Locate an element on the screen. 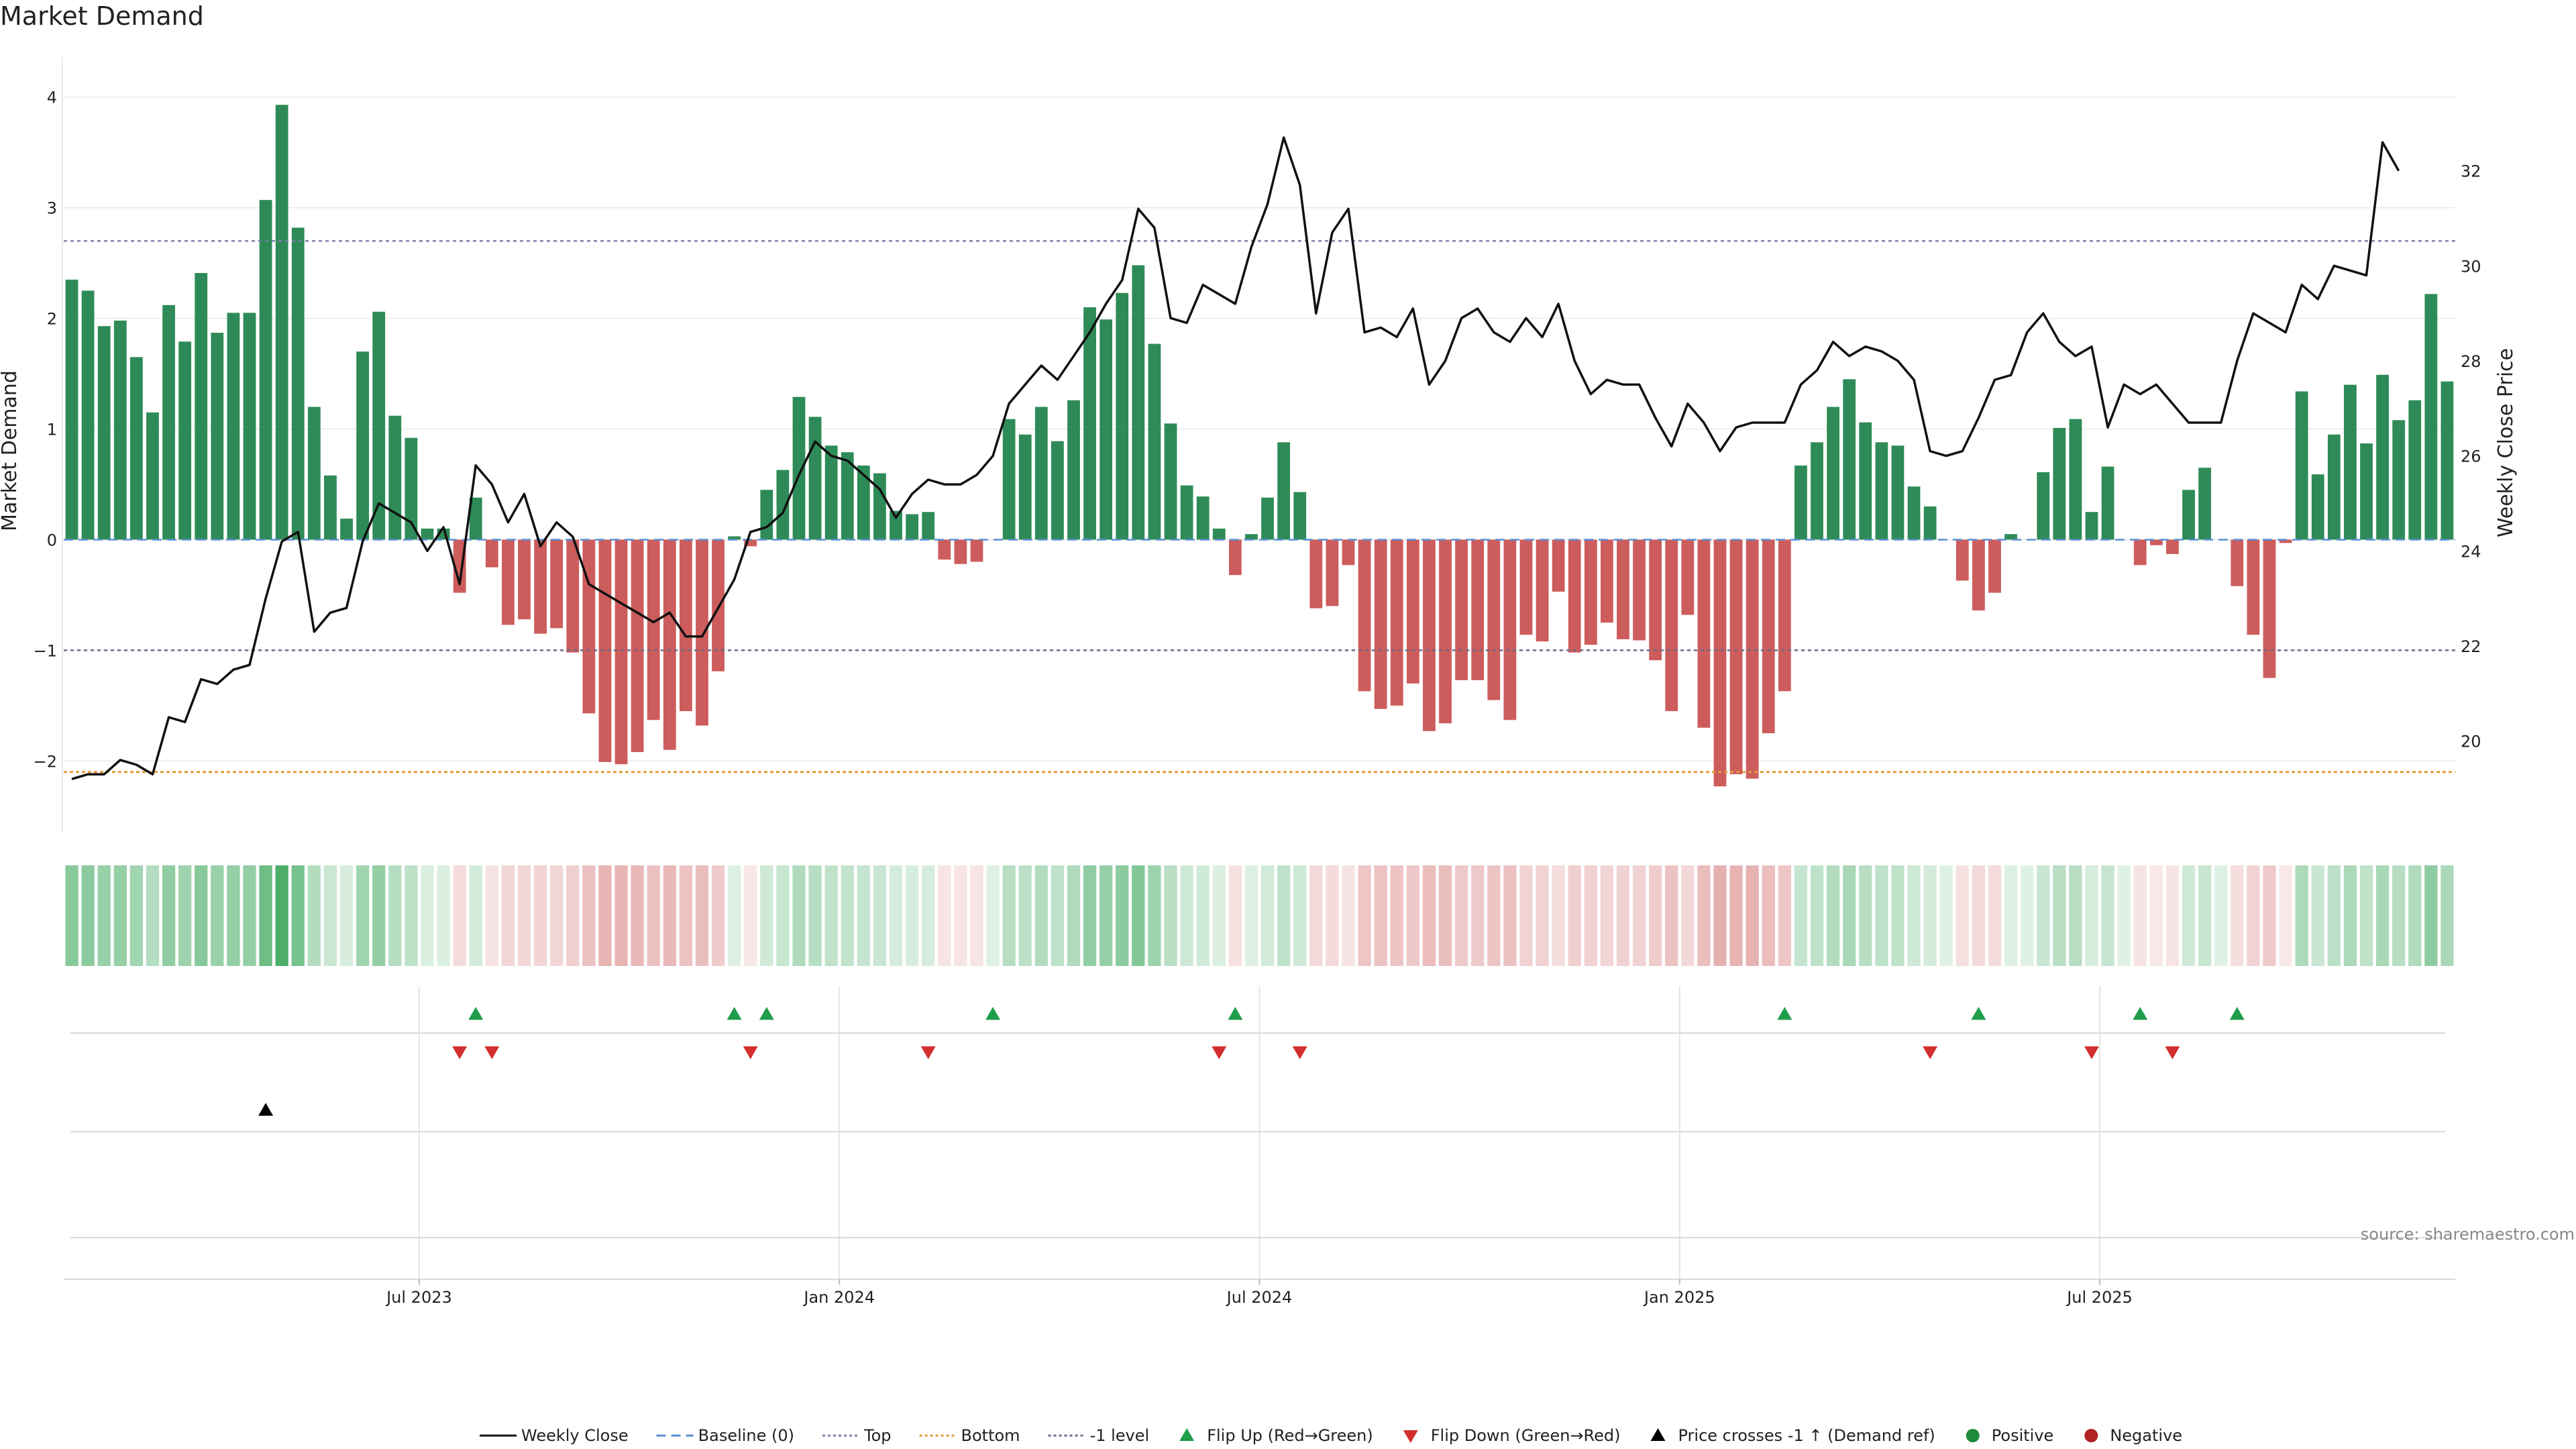  price-cross-marker is located at coordinates (266, 1109).